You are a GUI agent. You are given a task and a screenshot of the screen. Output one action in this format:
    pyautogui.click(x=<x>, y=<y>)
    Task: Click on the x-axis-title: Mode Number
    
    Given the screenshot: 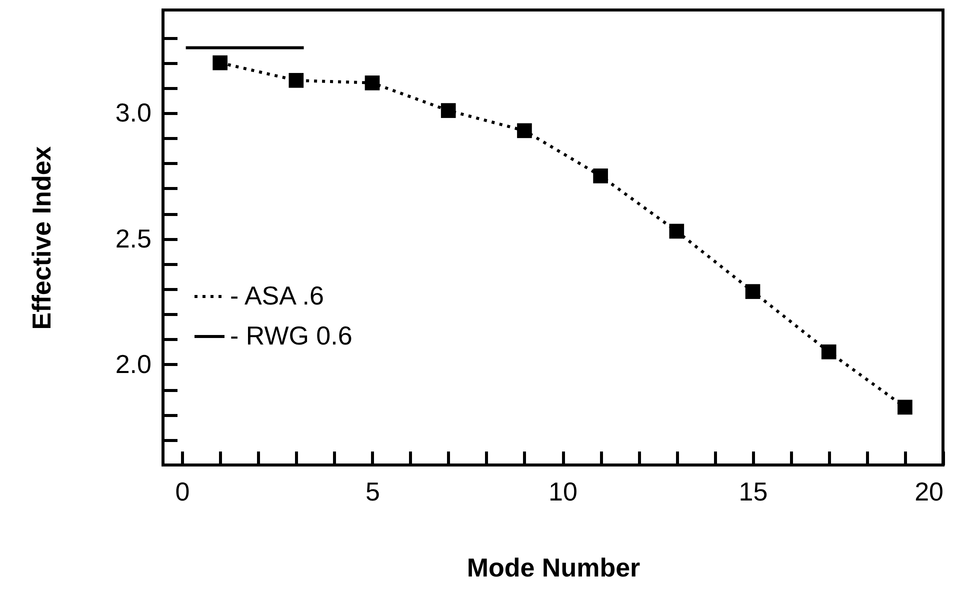 What is the action you would take?
    pyautogui.click(x=553, y=567)
    